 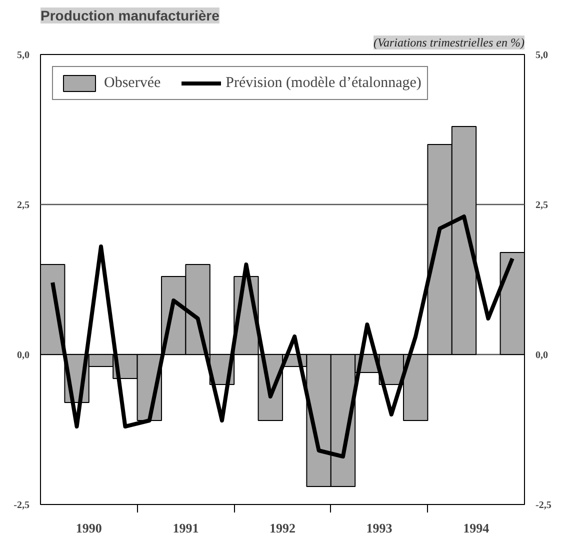 I want to click on x-tick-label: 1992, so click(x=283, y=527).